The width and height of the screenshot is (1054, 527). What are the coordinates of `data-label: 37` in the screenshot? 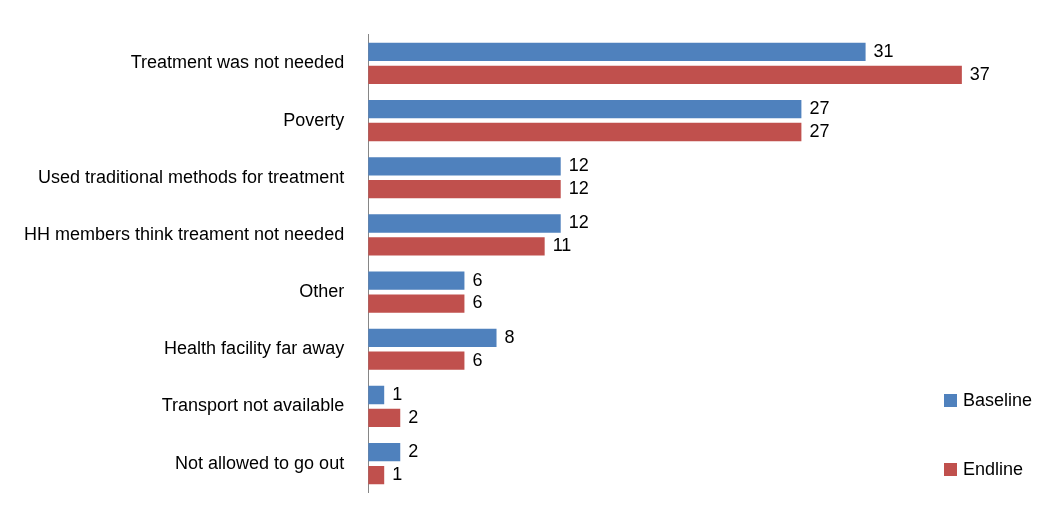 It's located at (979, 73).